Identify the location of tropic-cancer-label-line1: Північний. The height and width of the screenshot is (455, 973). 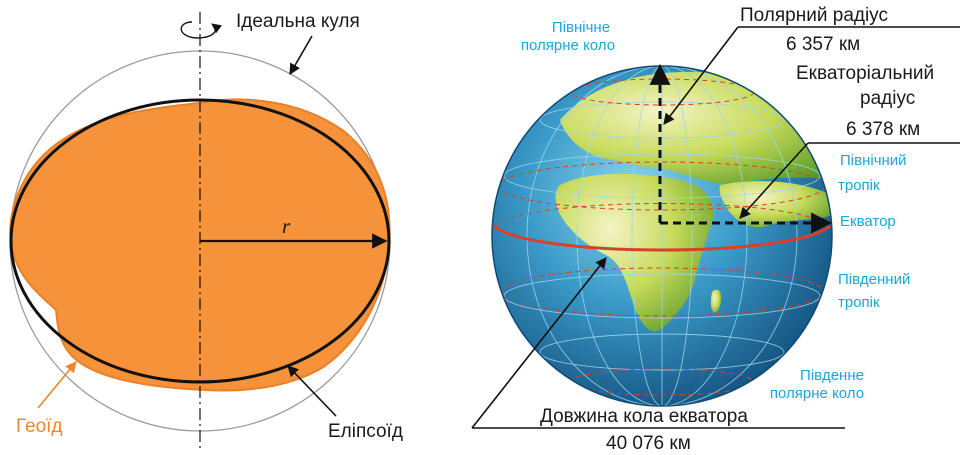
(873, 160).